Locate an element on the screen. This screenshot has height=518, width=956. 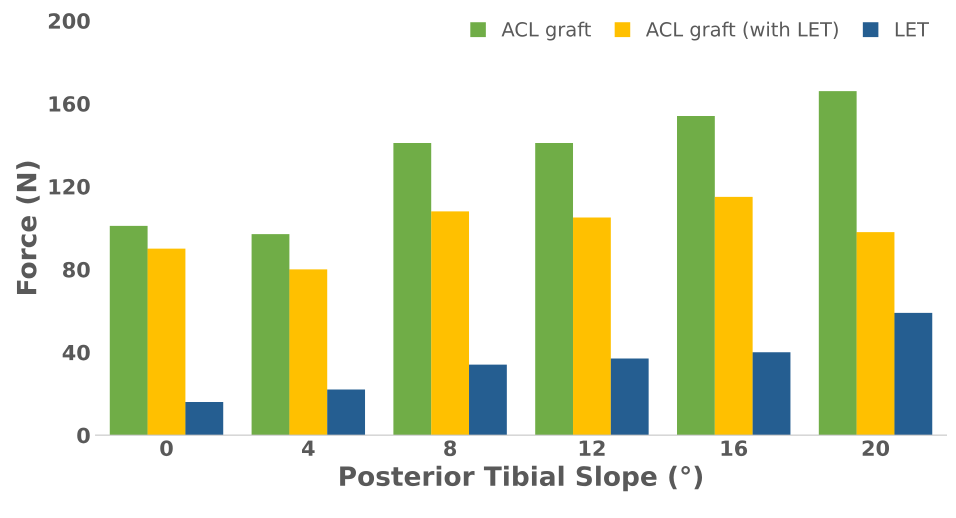
y-tick-label: 40 is located at coordinates (76, 352).